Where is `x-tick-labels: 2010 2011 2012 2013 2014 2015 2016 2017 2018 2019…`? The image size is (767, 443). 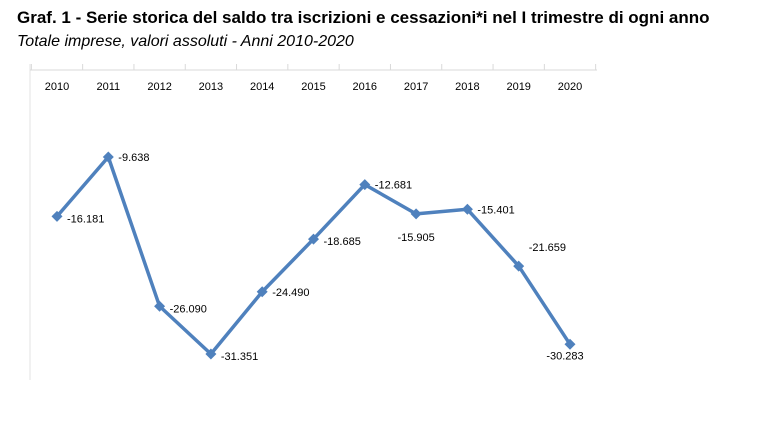
x-tick-labels: 2010 2011 2012 2013 2014 2015 2016 2017 2018 2019… is located at coordinates (313, 87).